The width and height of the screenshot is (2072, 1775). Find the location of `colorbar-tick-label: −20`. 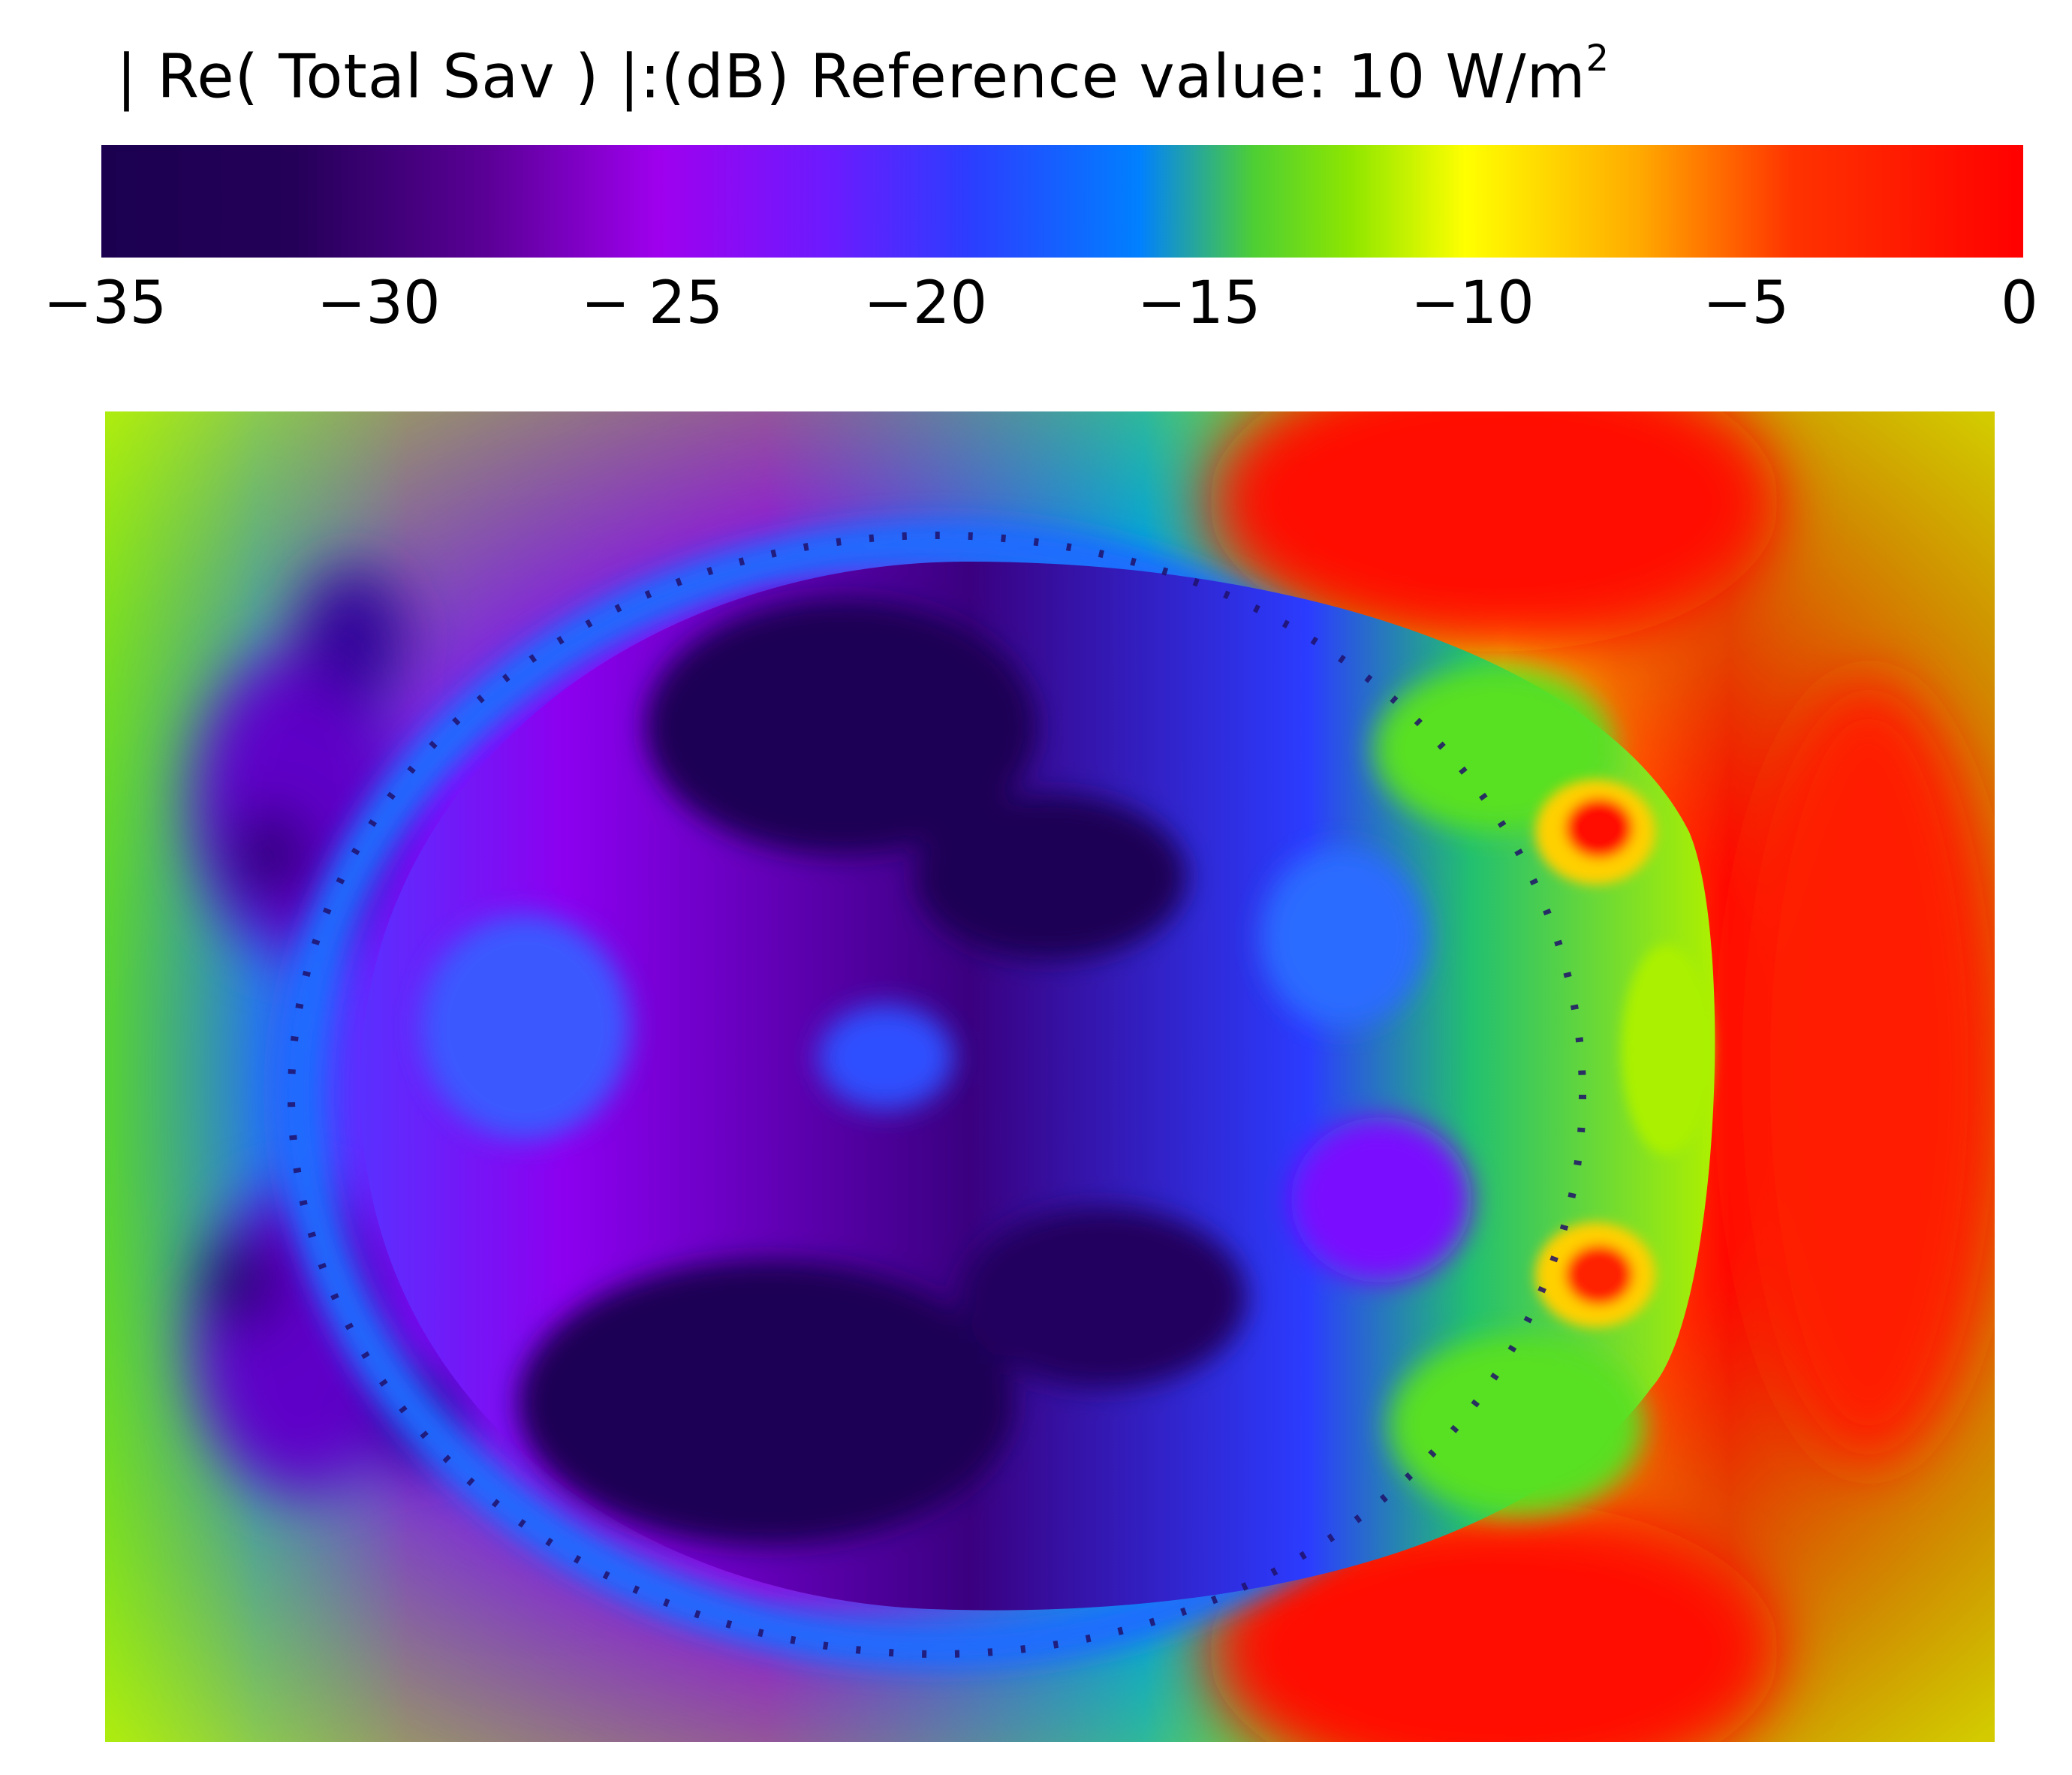

colorbar-tick-label: −20 is located at coordinates (925, 303).